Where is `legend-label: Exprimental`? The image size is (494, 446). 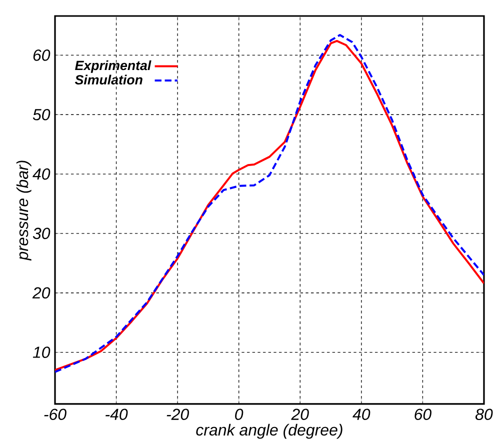
legend-label: Exprimental is located at coordinates (113, 66).